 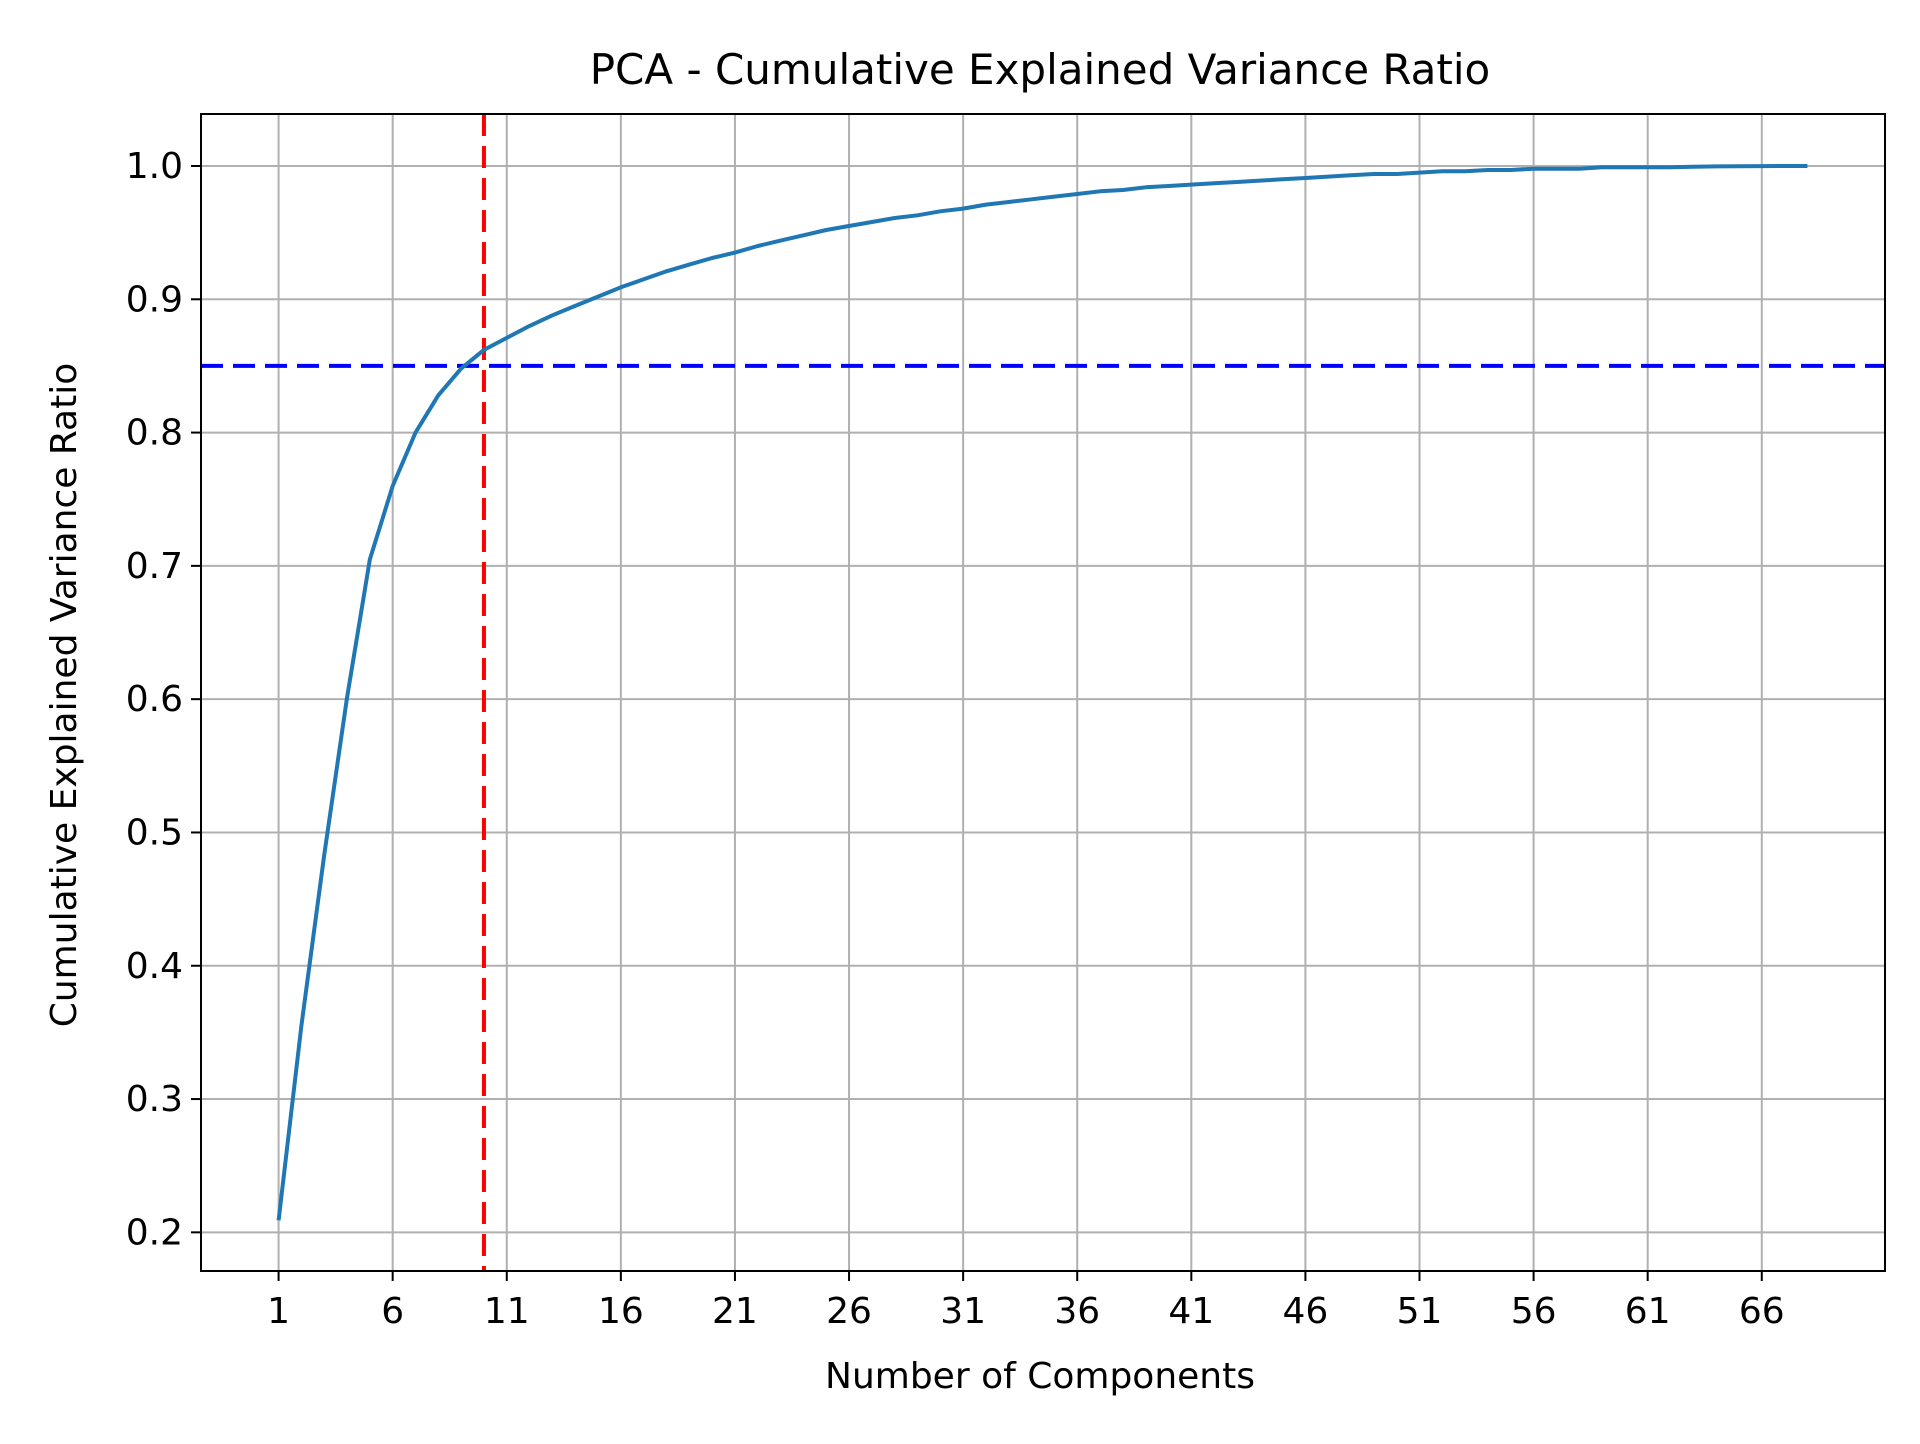 What do you see at coordinates (735, 1311) in the screenshot?
I see `x-tick-label: 21` at bounding box center [735, 1311].